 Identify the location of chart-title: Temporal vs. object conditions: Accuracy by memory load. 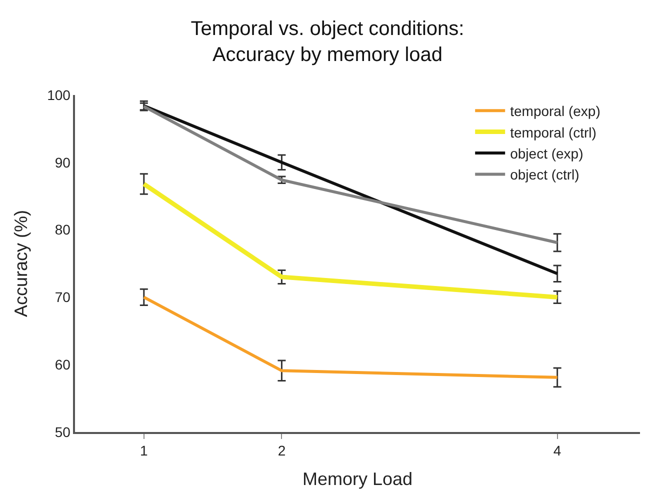
(327, 42).